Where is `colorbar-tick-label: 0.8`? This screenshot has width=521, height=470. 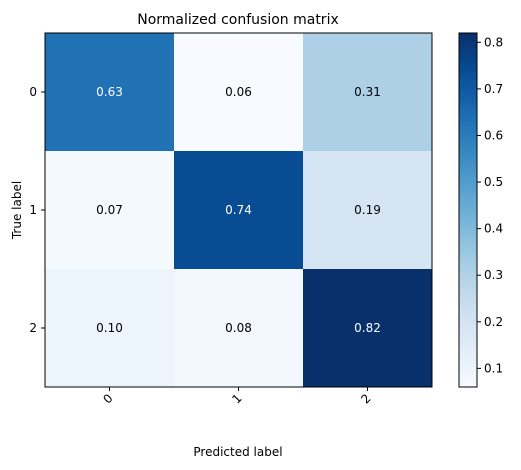 colorbar-tick-label: 0.8 is located at coordinates (493, 42).